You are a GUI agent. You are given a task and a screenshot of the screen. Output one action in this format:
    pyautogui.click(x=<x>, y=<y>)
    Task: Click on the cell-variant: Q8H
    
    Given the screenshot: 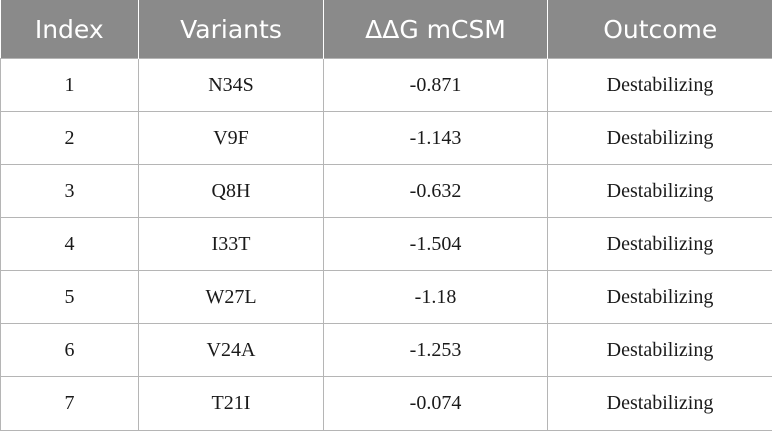 What is the action you would take?
    pyautogui.click(x=231, y=191)
    